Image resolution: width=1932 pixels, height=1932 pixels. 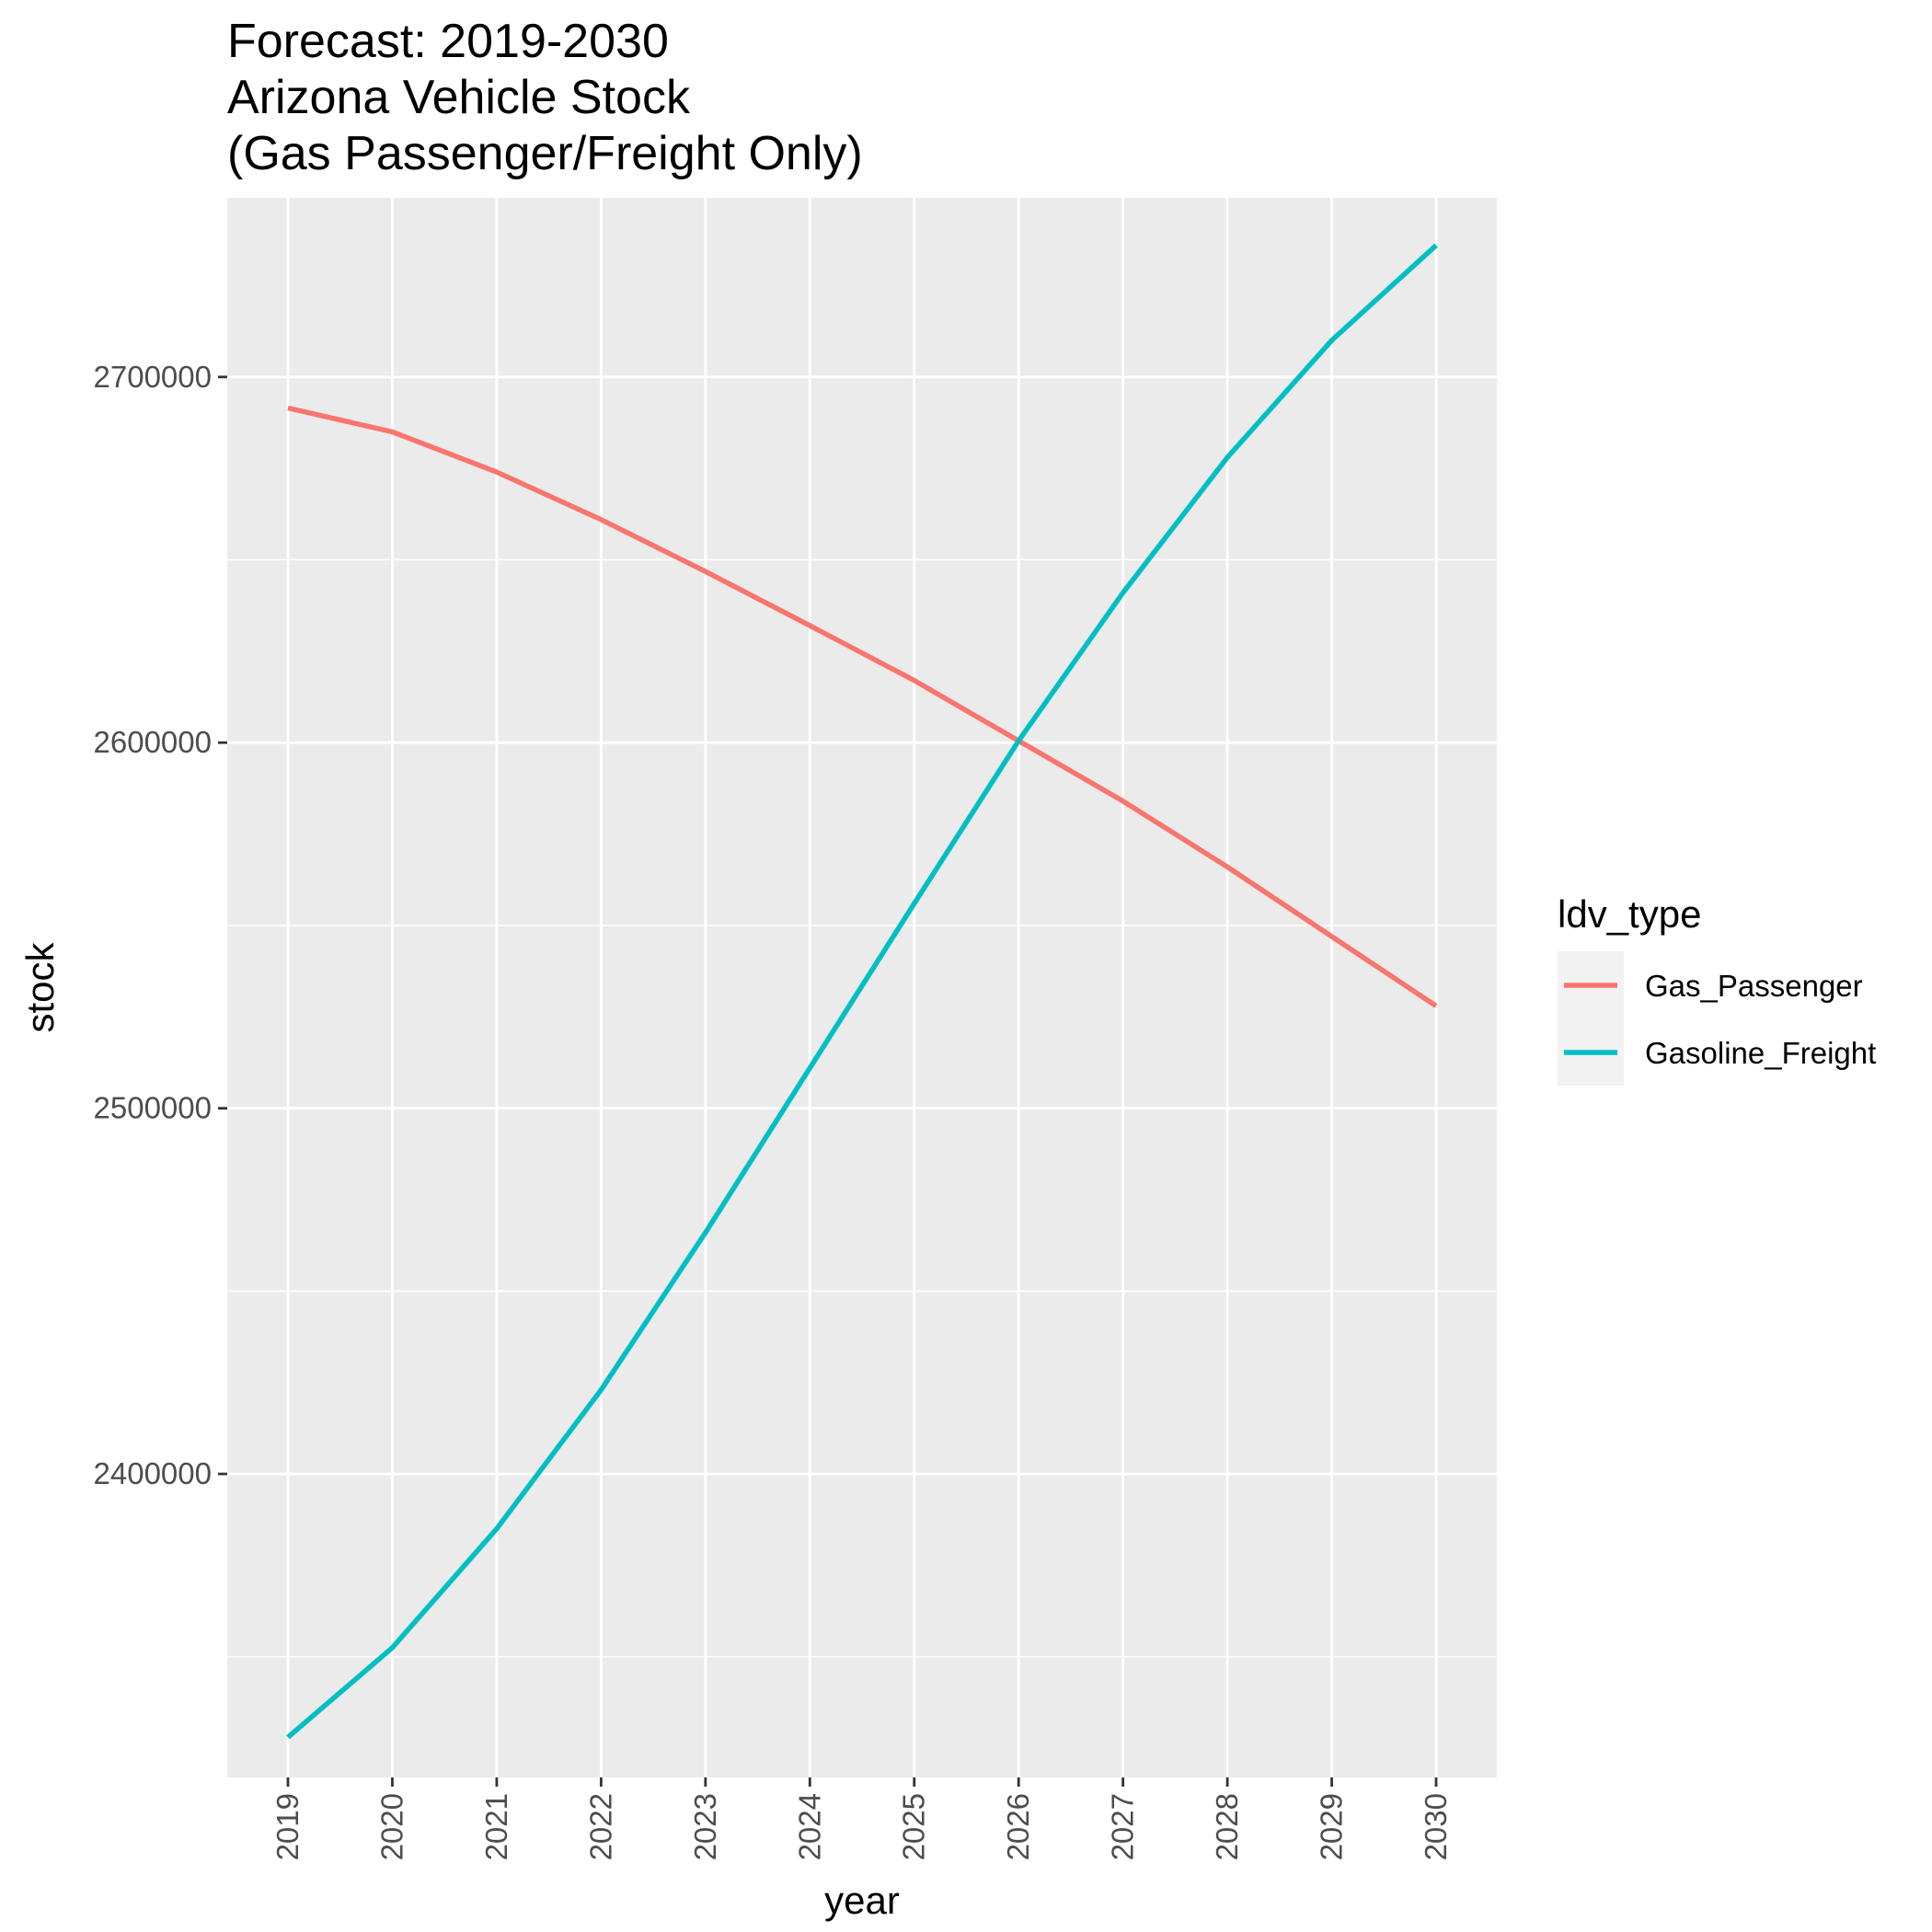 What do you see at coordinates (448, 41) in the screenshot?
I see `chart-title-line: Forecast: 2019-2030` at bounding box center [448, 41].